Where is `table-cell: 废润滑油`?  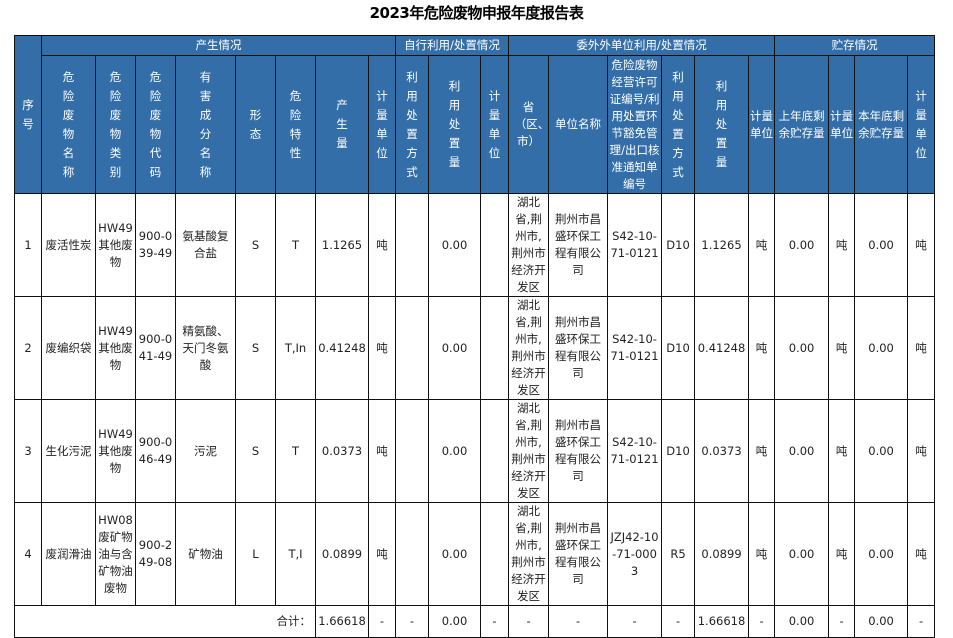 table-cell: 废润滑油 is located at coordinates (68, 554).